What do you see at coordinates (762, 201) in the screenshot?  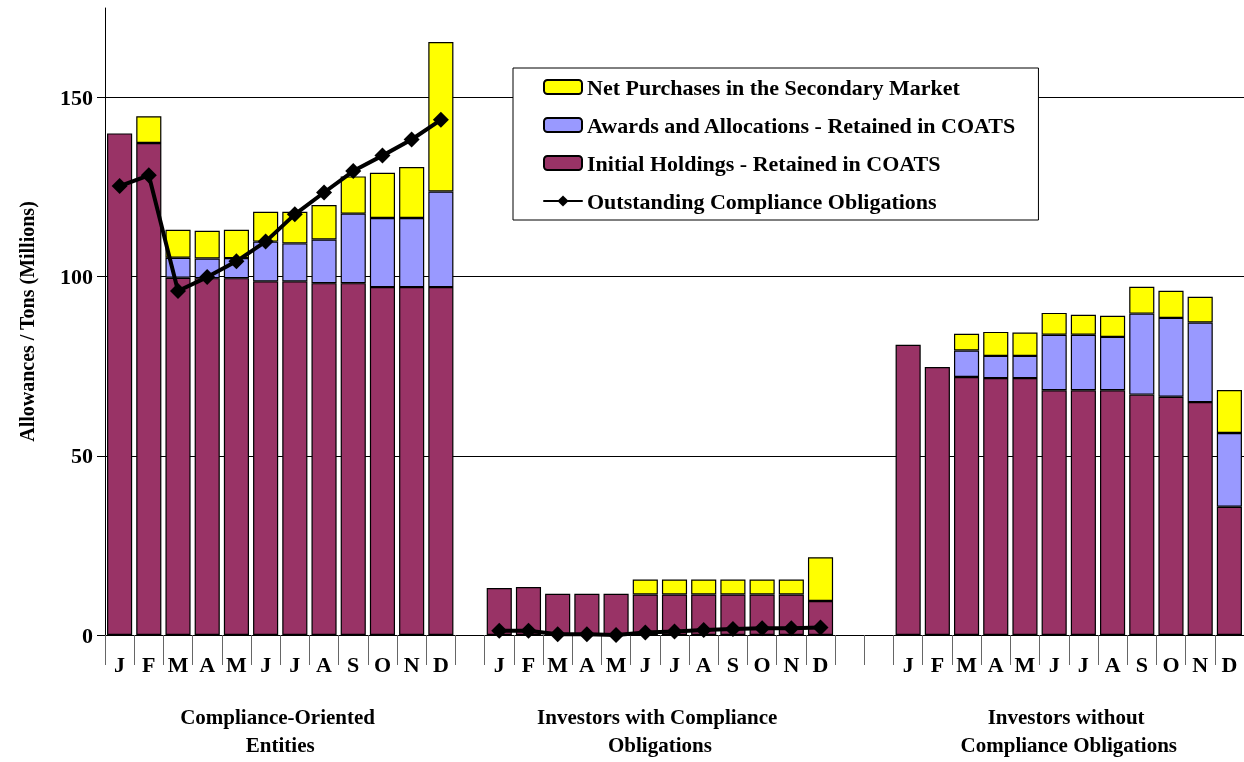 I see `legend-label: Outstanding Compliance Obligations` at bounding box center [762, 201].